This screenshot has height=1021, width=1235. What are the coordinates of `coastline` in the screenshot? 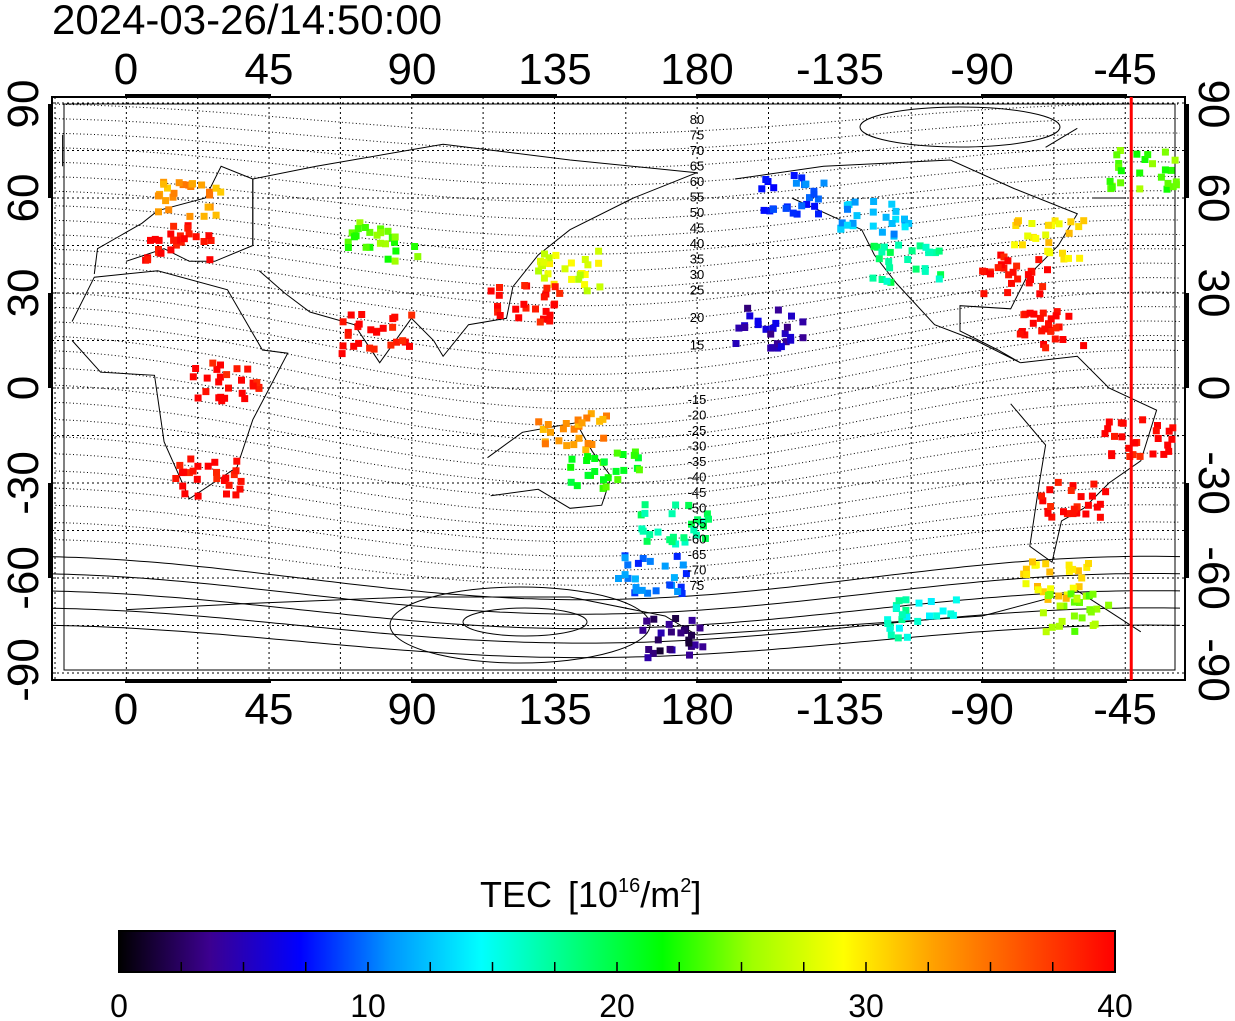 It's located at (180, 385).